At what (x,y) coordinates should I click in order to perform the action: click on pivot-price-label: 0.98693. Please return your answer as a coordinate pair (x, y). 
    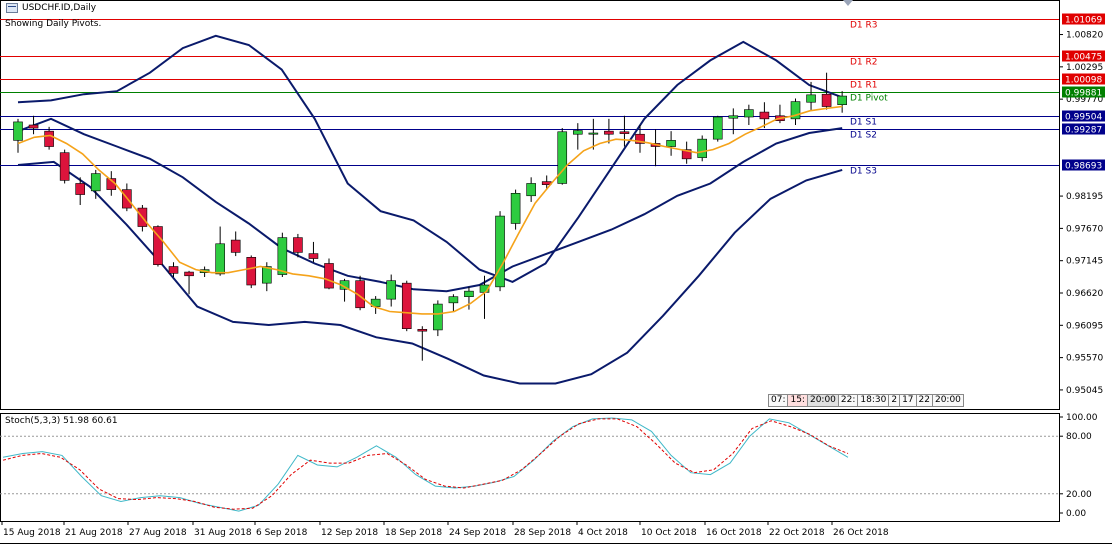
    Looking at the image, I should click on (1083, 167).